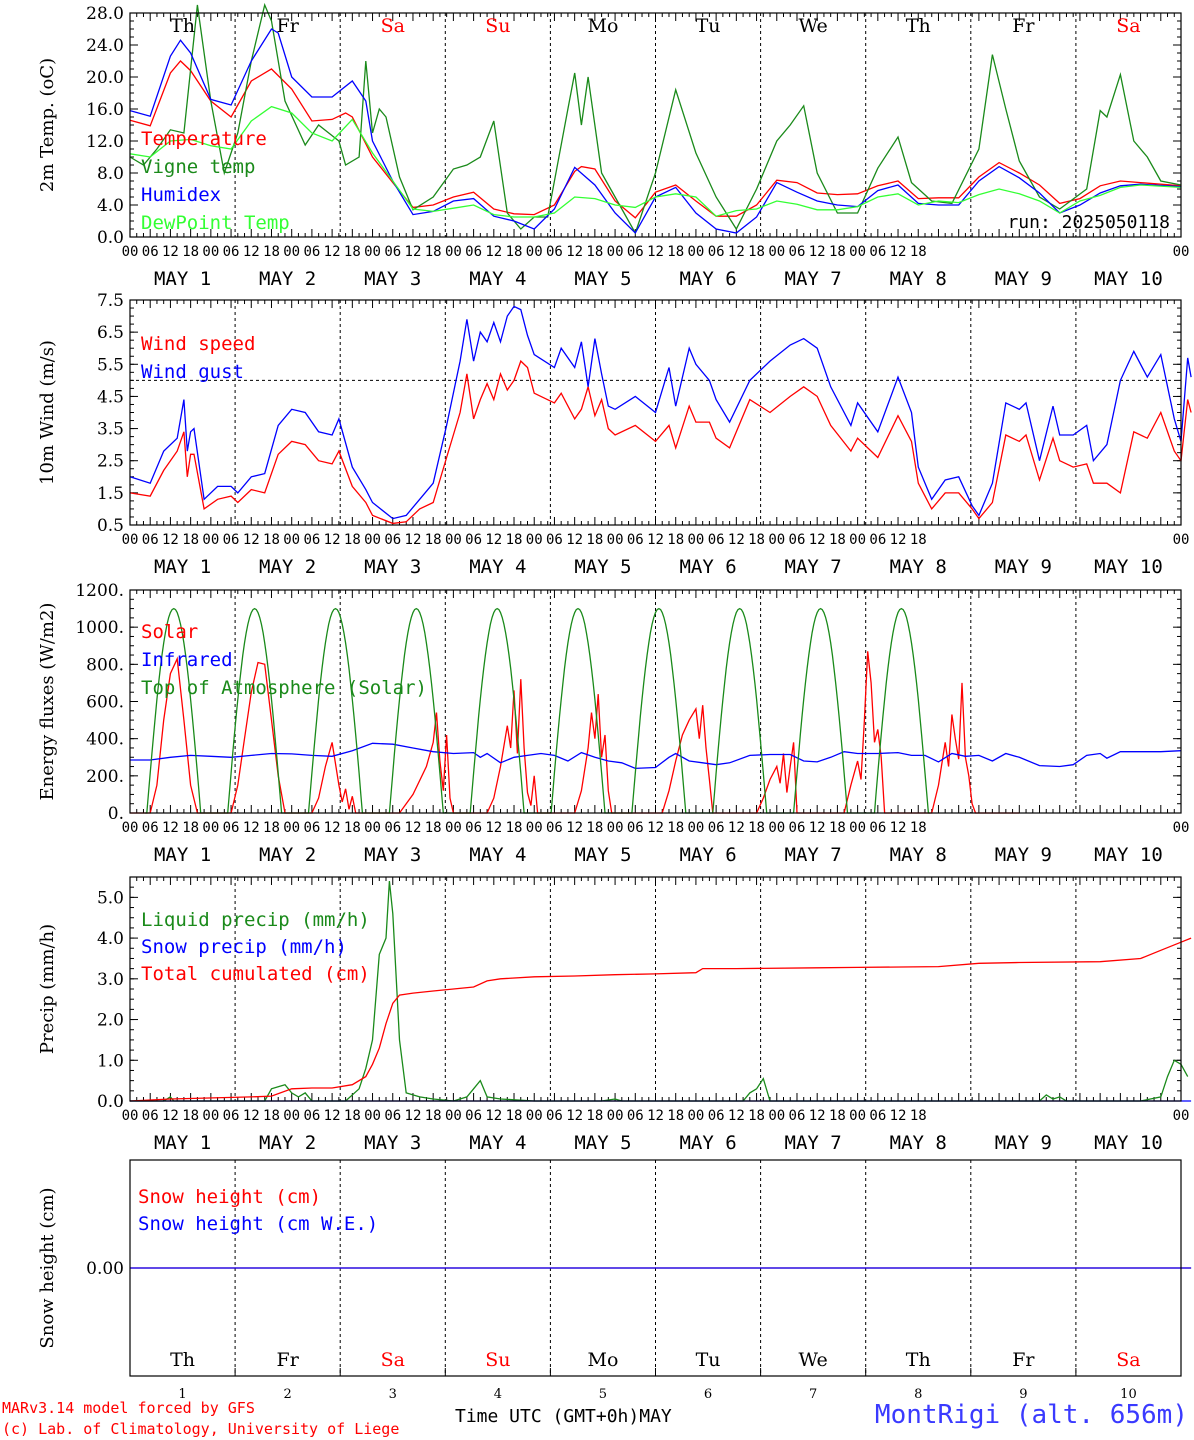 The height and width of the screenshot is (1440, 1194). I want to click on series-top-of-atmosphere-solar-, so click(537, 710).